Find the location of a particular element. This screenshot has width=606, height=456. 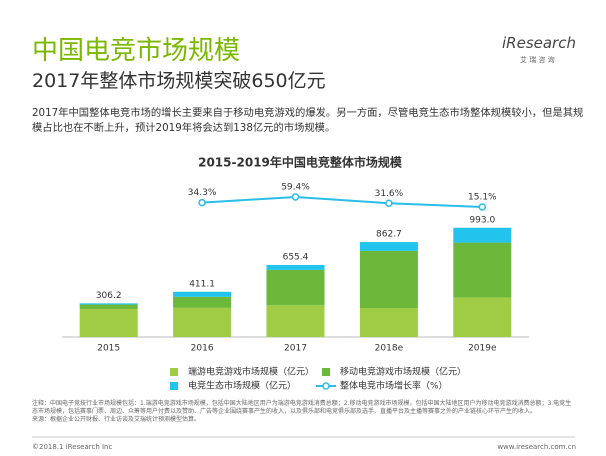

x-tick-label: 2016 is located at coordinates (202, 349).